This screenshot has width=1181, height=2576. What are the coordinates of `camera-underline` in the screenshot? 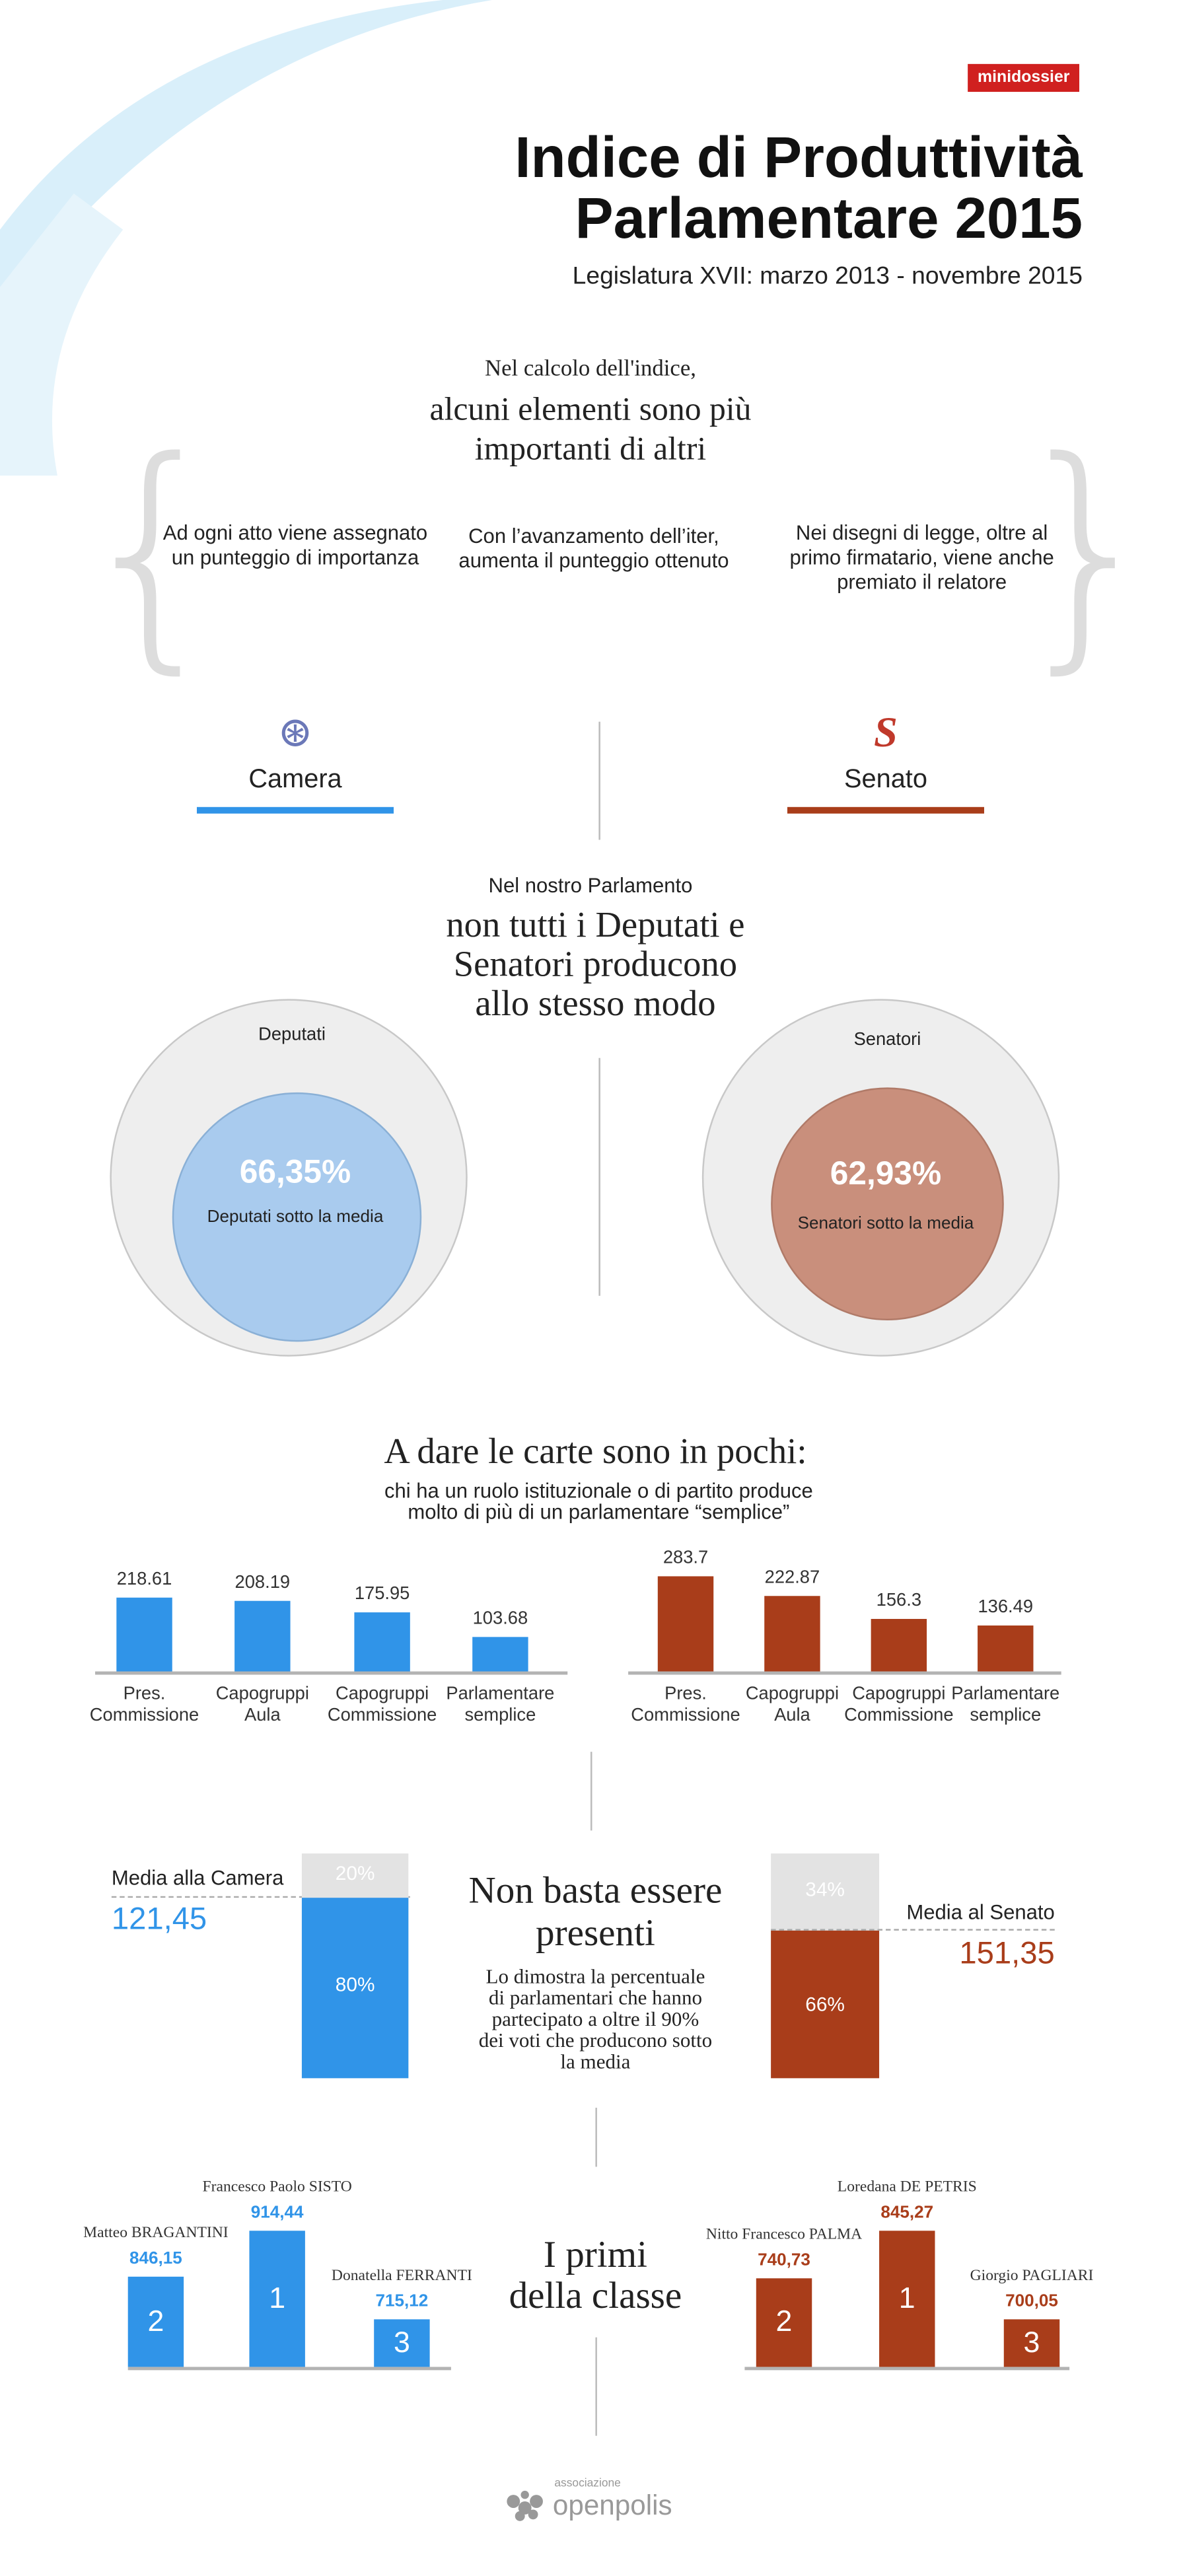 It's located at (295, 810).